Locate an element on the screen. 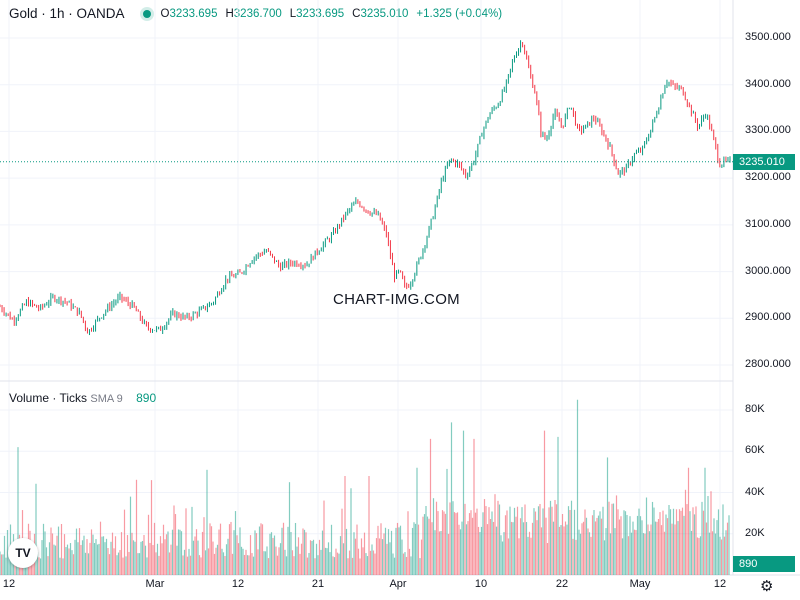 The height and width of the screenshot is (600, 800). market-status-icon is located at coordinates (146, 13).